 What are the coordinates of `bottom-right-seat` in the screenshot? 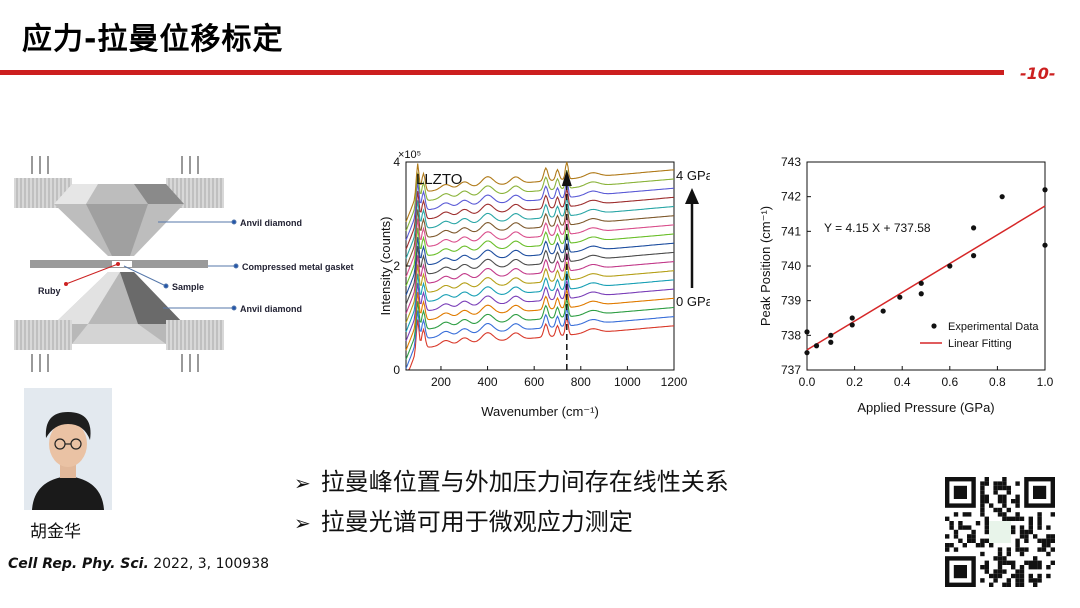 It's located at (195, 335).